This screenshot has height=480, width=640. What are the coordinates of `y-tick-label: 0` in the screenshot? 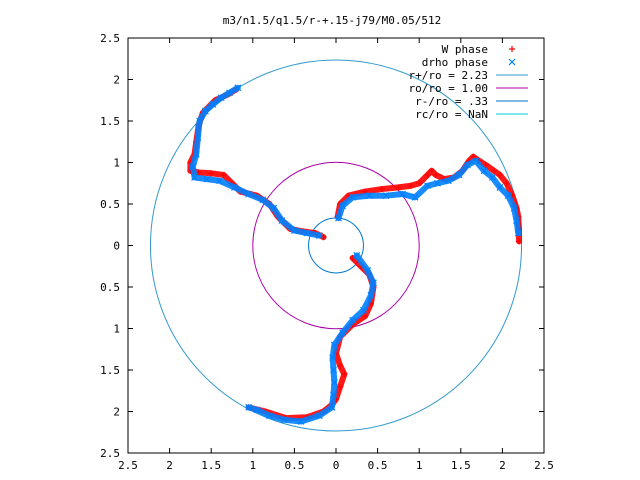 It's located at (116, 246).